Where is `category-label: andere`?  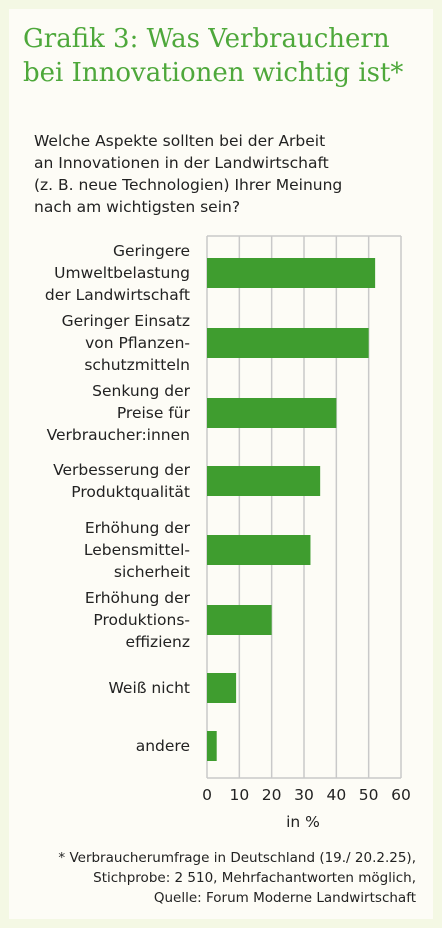 category-label: andere is located at coordinates (163, 746).